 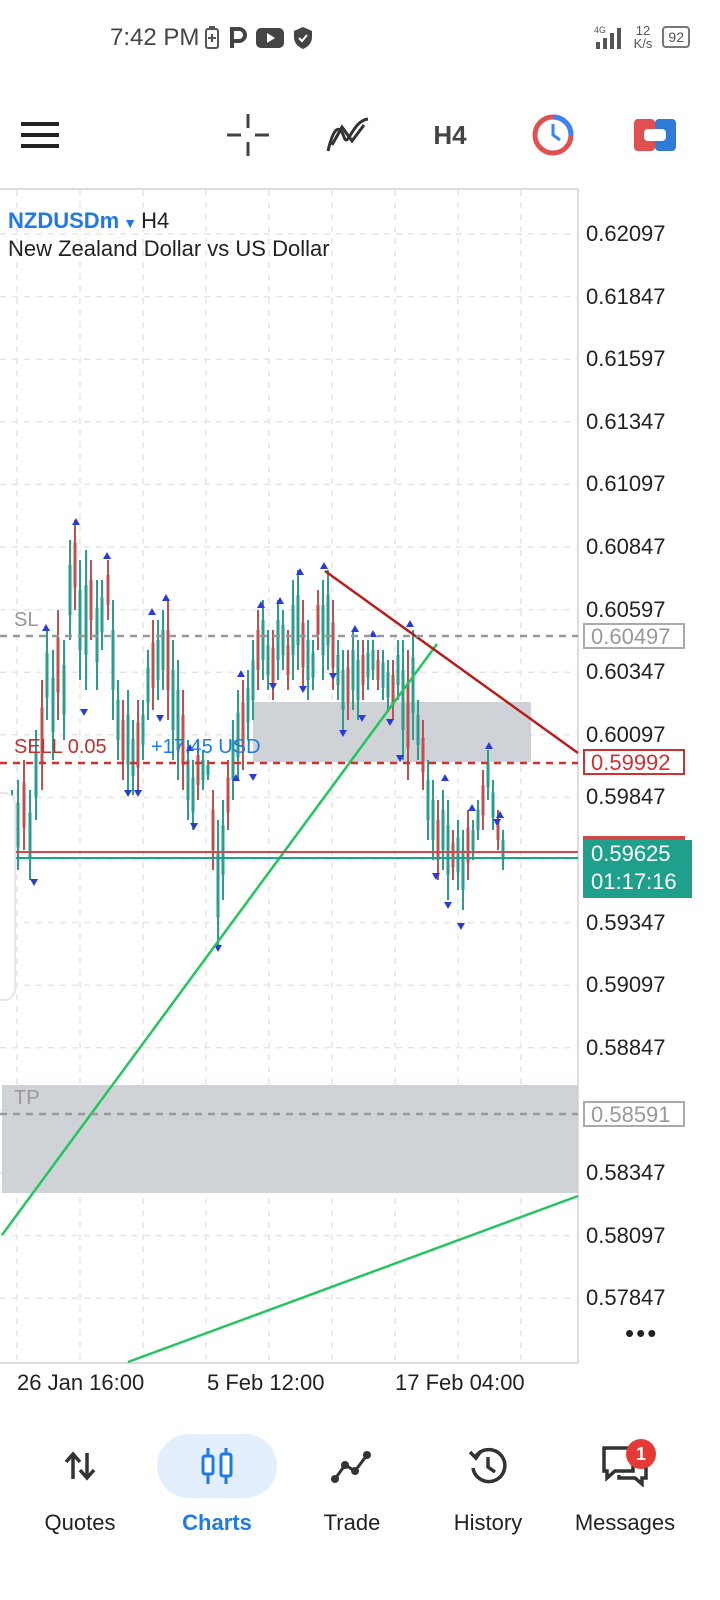 I want to click on history-icon, so click(x=487, y=1465).